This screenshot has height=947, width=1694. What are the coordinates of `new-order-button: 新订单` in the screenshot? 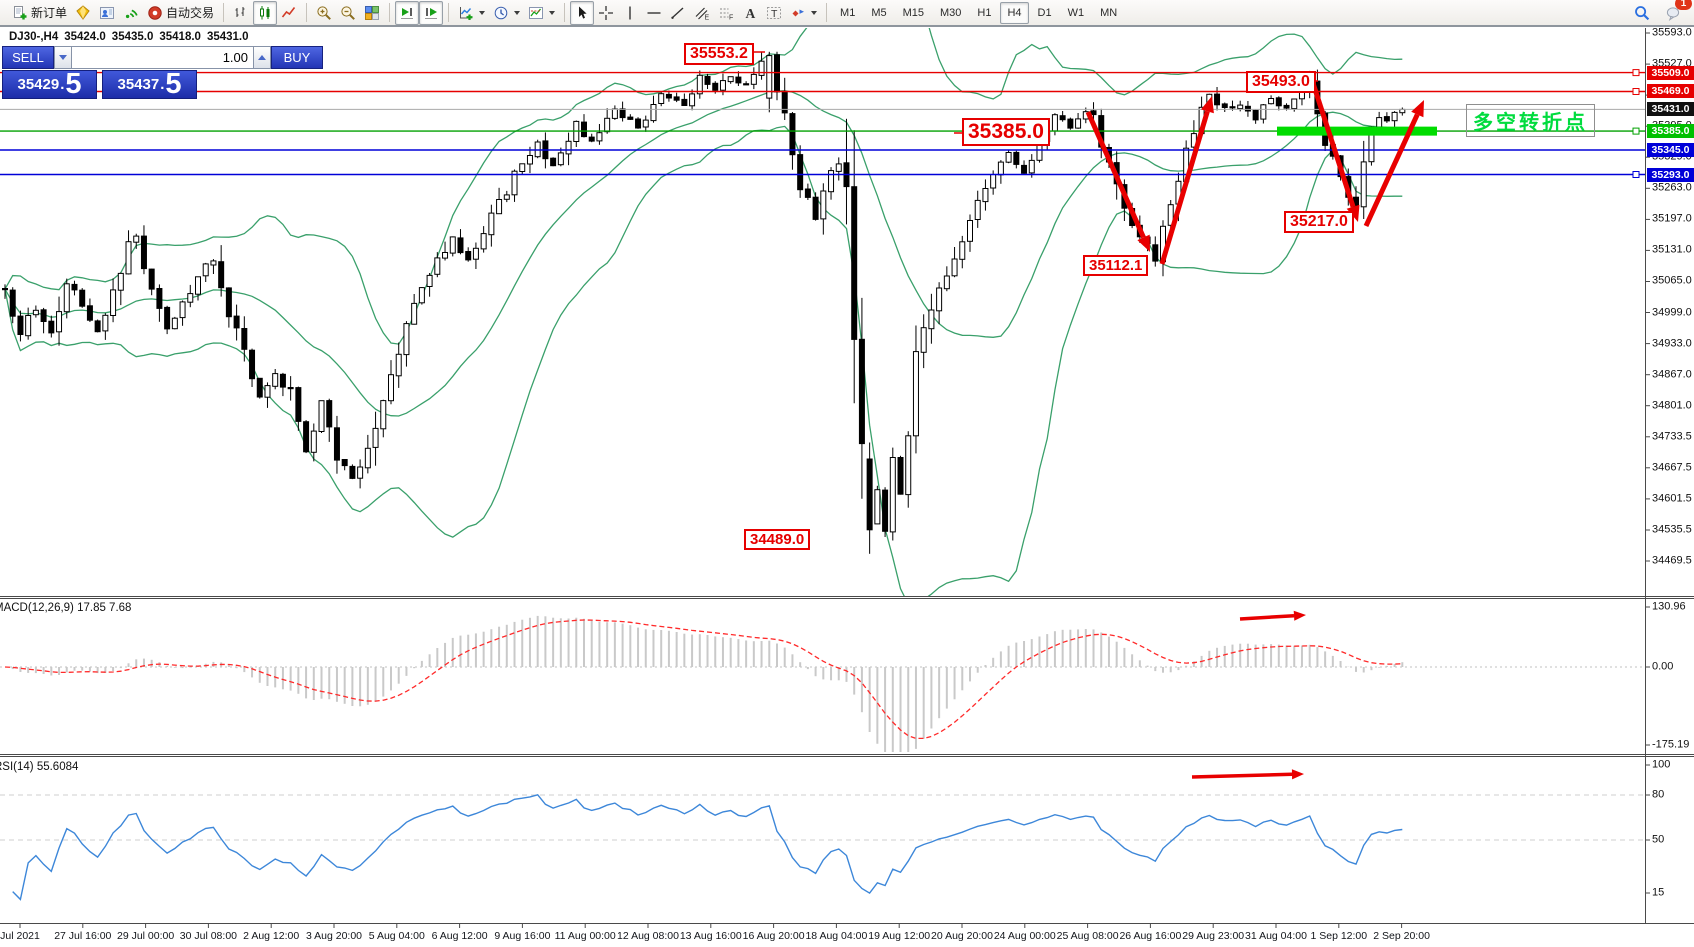 It's located at (39, 13).